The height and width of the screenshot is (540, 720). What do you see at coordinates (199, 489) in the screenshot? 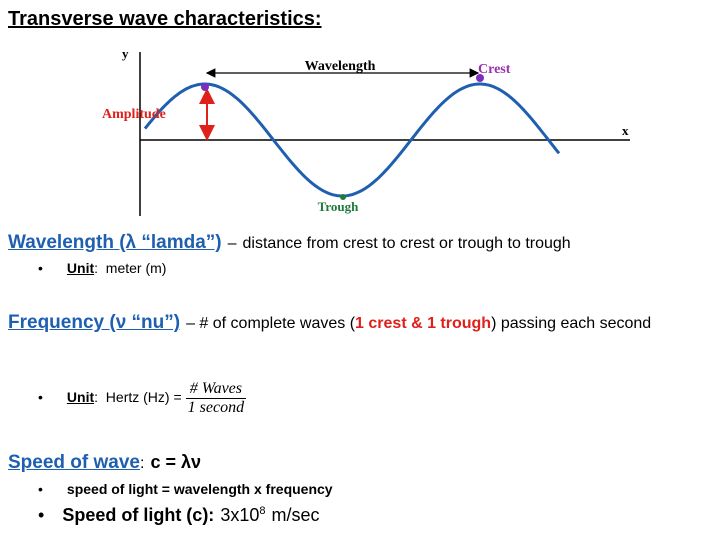
I see `text: speed of light = wavelength x frequency` at bounding box center [199, 489].